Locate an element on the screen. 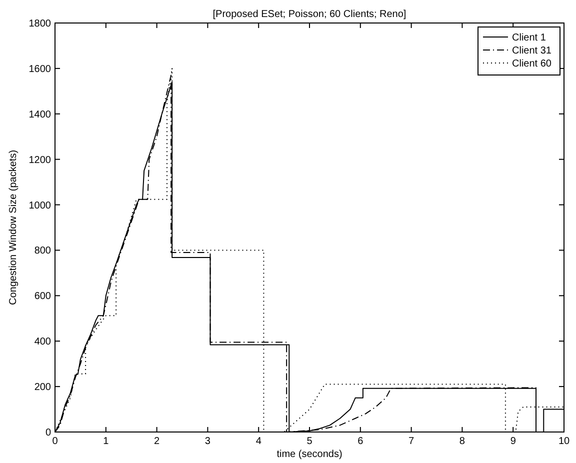 Image resolution: width=576 pixels, height=463 pixels. x-tick-label: 9 is located at coordinates (513, 441).